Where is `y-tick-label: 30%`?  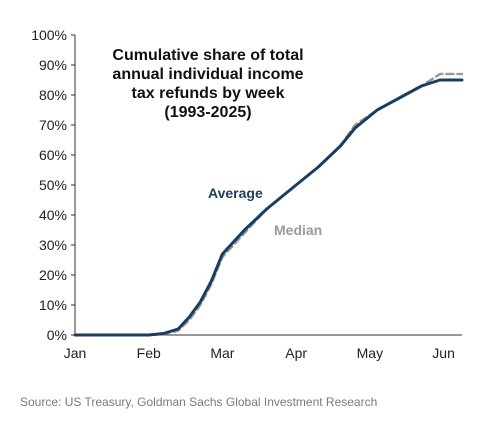
y-tick-label: 30% is located at coordinates (53, 245).